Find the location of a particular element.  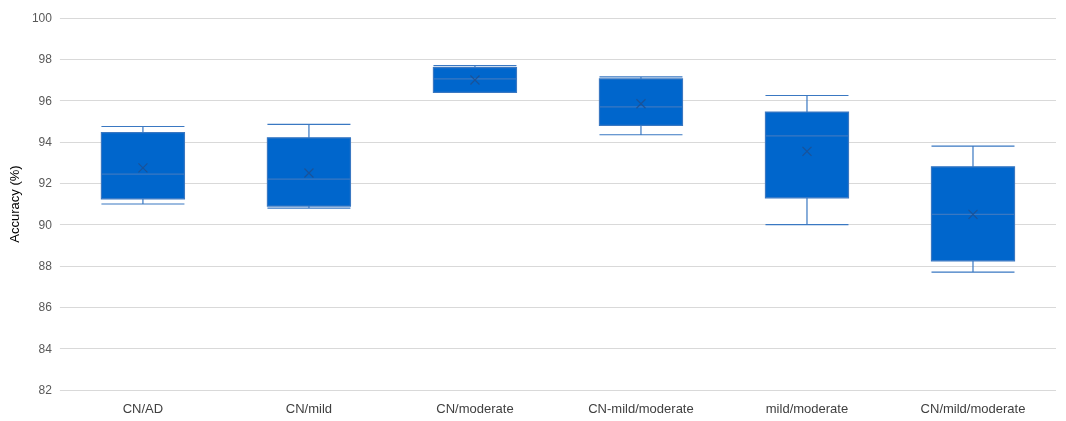

y-tick-label: 98 is located at coordinates (45, 59).